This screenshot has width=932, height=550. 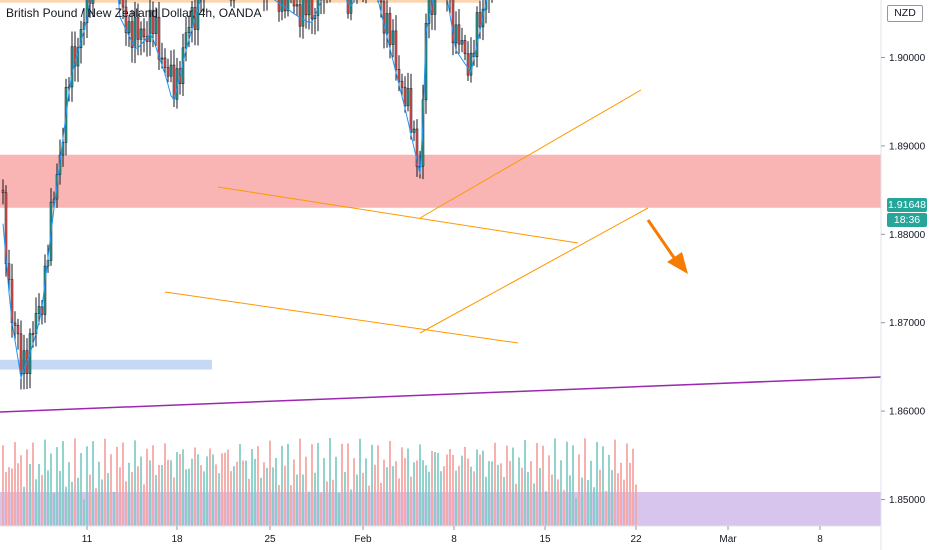 I want to click on currency-badge: NZD, so click(x=905, y=13).